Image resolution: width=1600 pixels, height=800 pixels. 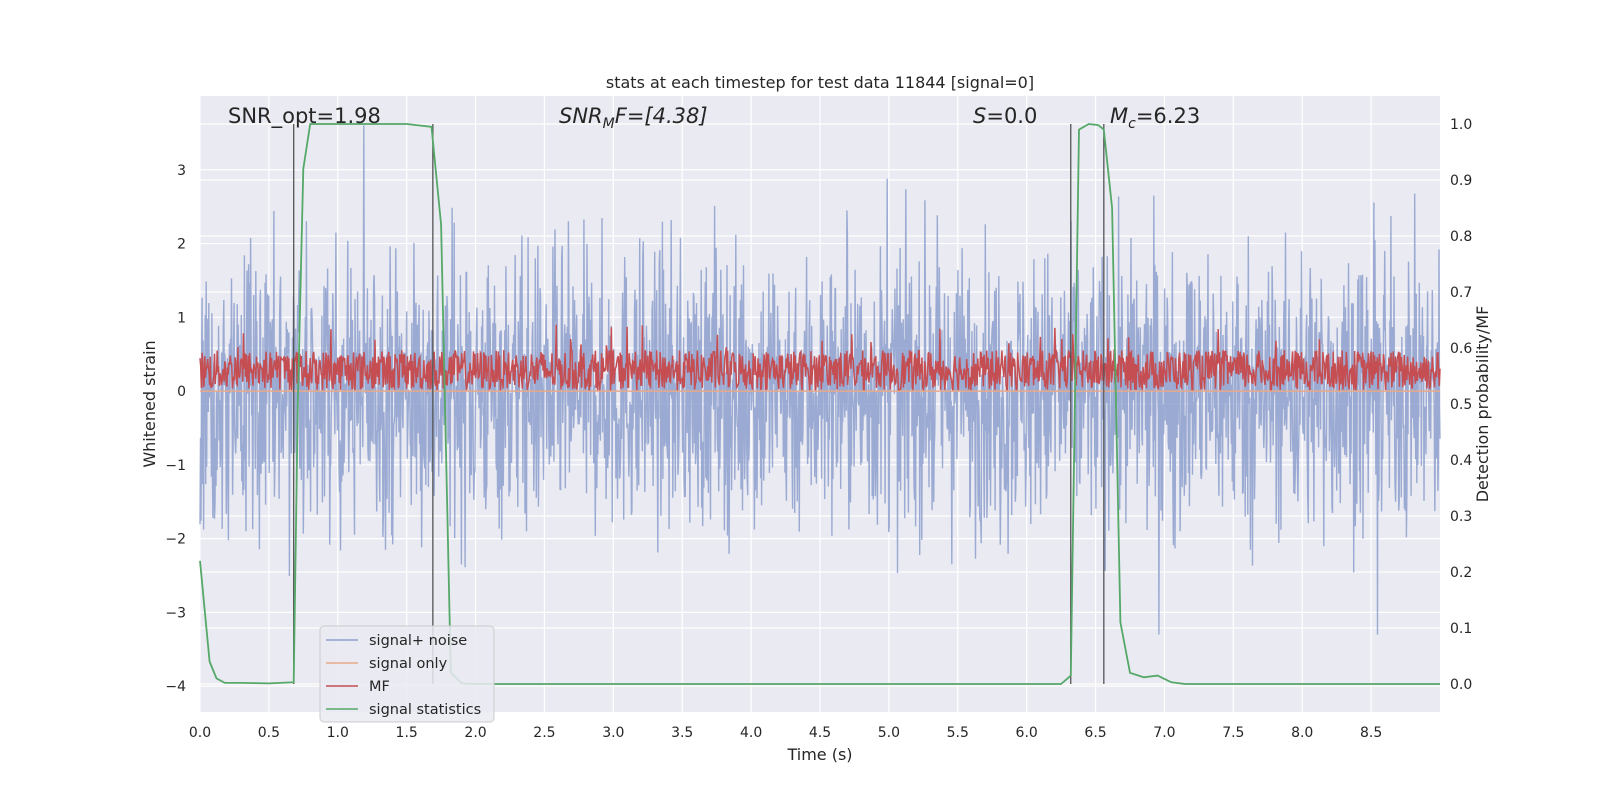 I want to click on legend-box, so click(x=407, y=674).